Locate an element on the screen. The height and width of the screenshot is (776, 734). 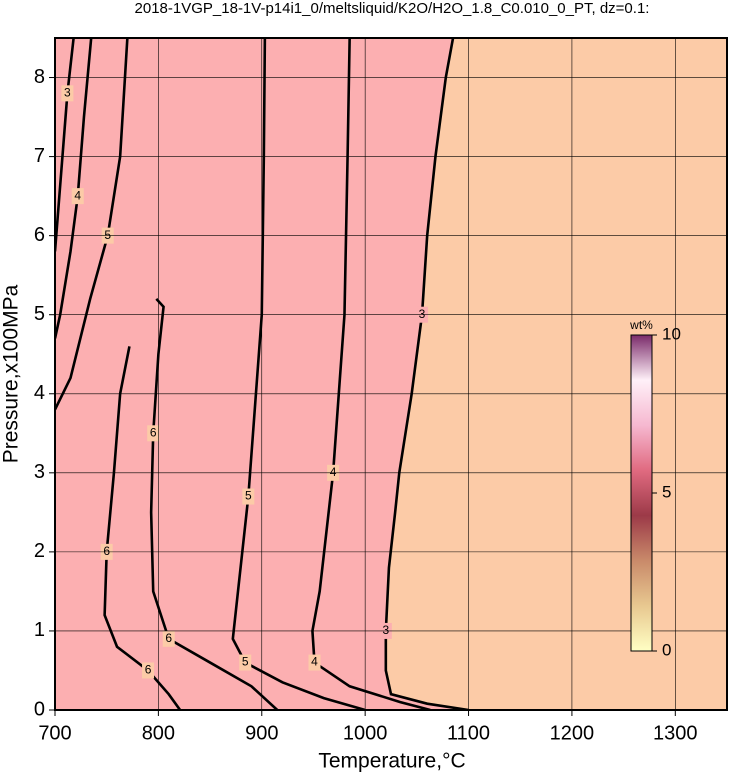
y-tick-label: 2 is located at coordinates (39, 551).